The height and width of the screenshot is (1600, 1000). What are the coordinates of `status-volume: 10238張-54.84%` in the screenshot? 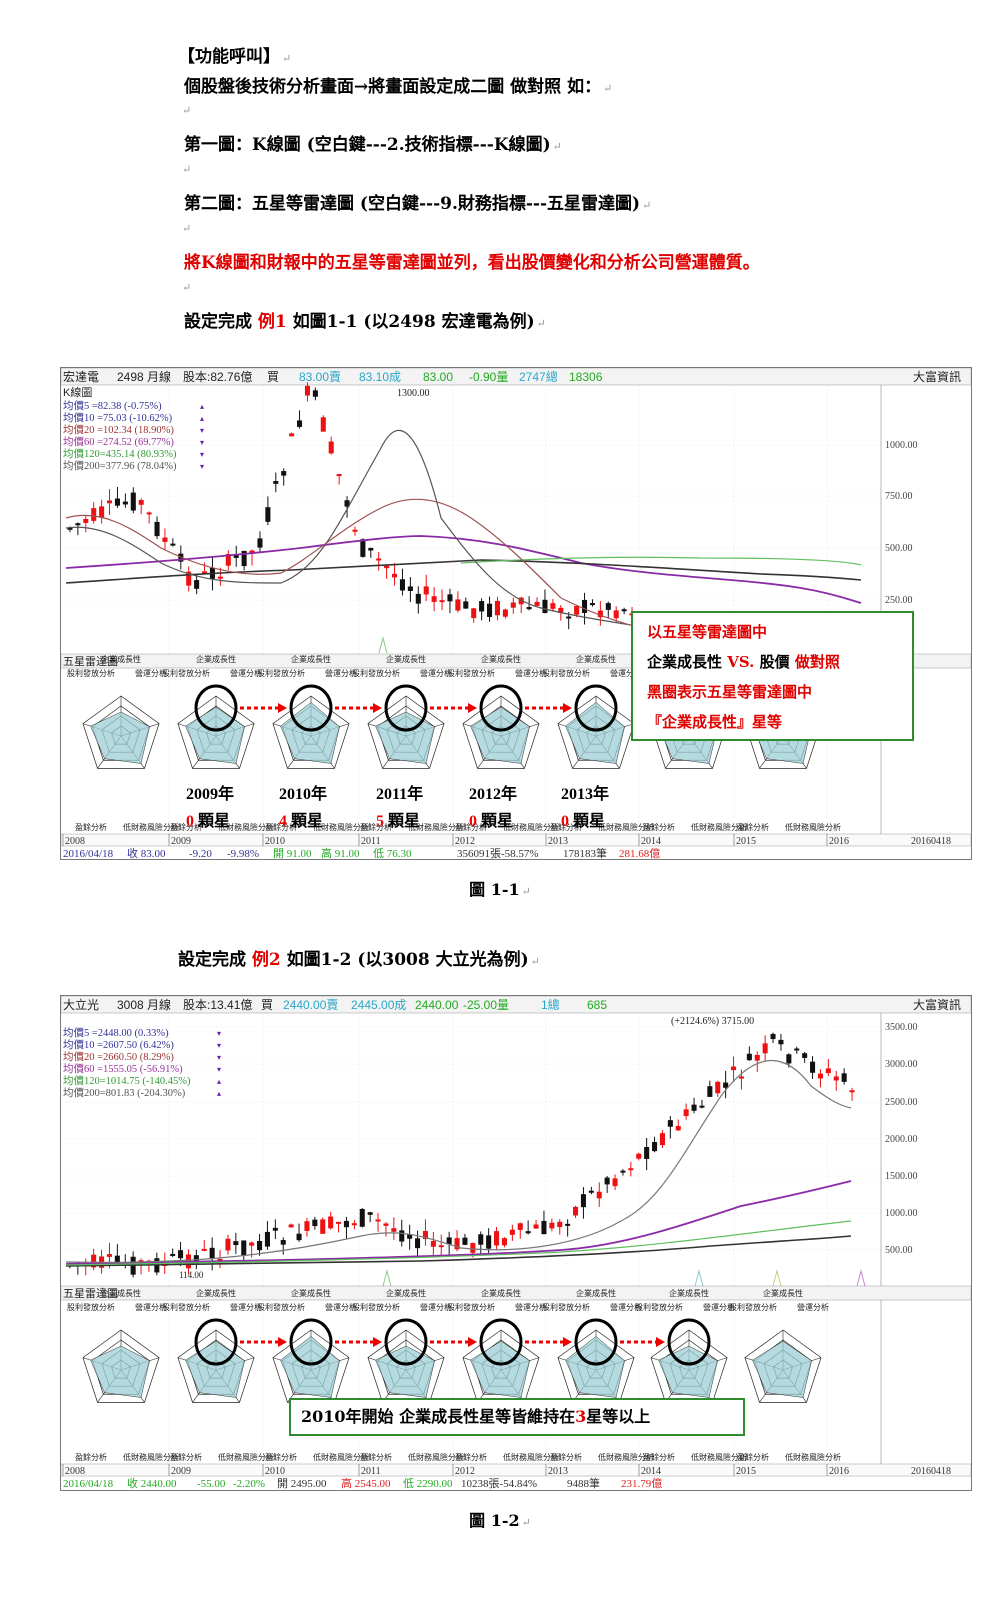 It's located at (499, 1483).